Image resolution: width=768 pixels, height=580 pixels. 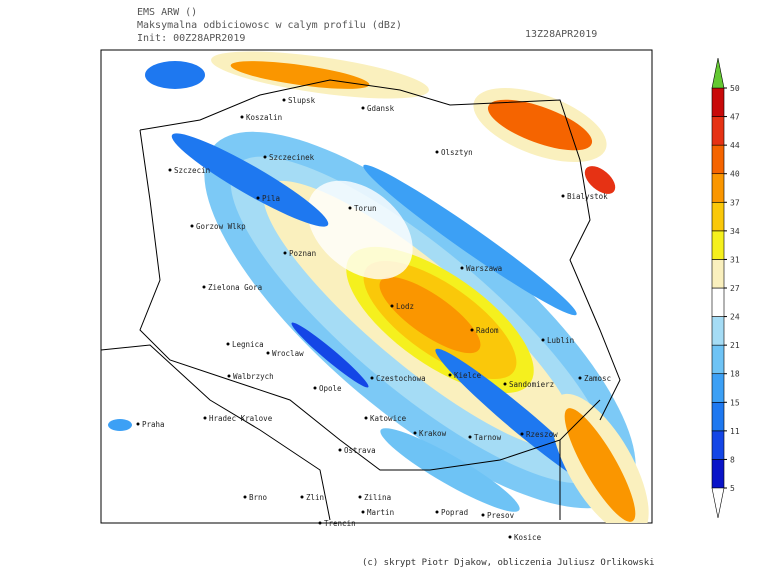 I want to click on city-label: Tarnow, so click(x=488, y=437).